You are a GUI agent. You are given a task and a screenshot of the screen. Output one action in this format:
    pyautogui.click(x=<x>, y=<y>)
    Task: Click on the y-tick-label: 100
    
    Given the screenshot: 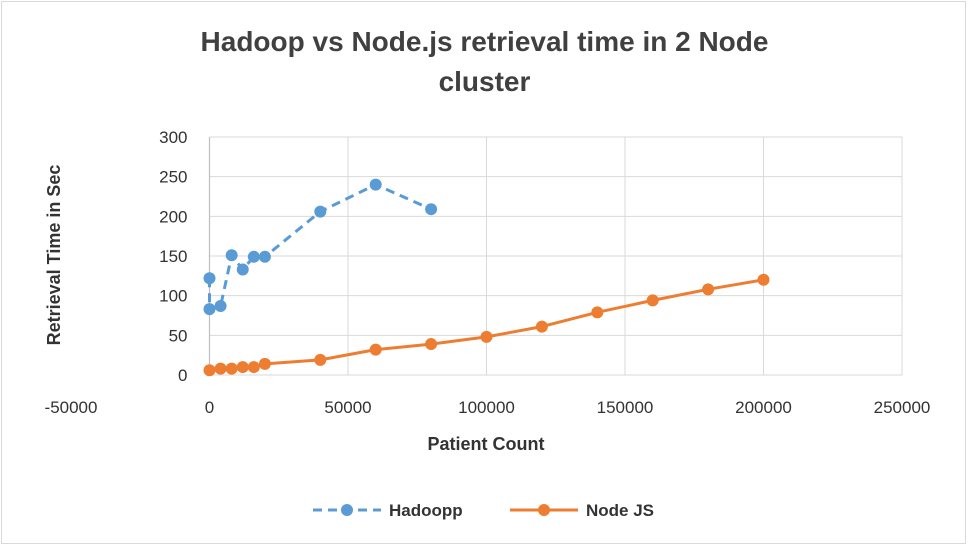 What is the action you would take?
    pyautogui.click(x=173, y=296)
    